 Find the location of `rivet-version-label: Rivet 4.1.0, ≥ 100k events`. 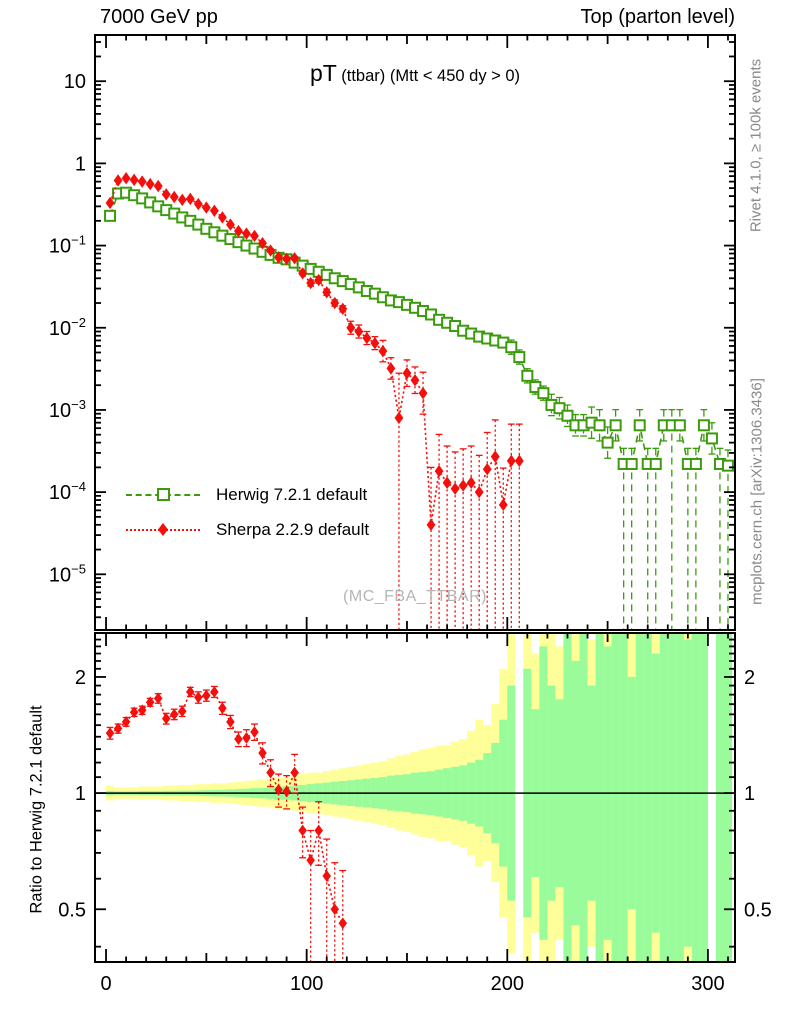

rivet-version-label: Rivet 4.1.0, ≥ 100k events is located at coordinates (756, 145).